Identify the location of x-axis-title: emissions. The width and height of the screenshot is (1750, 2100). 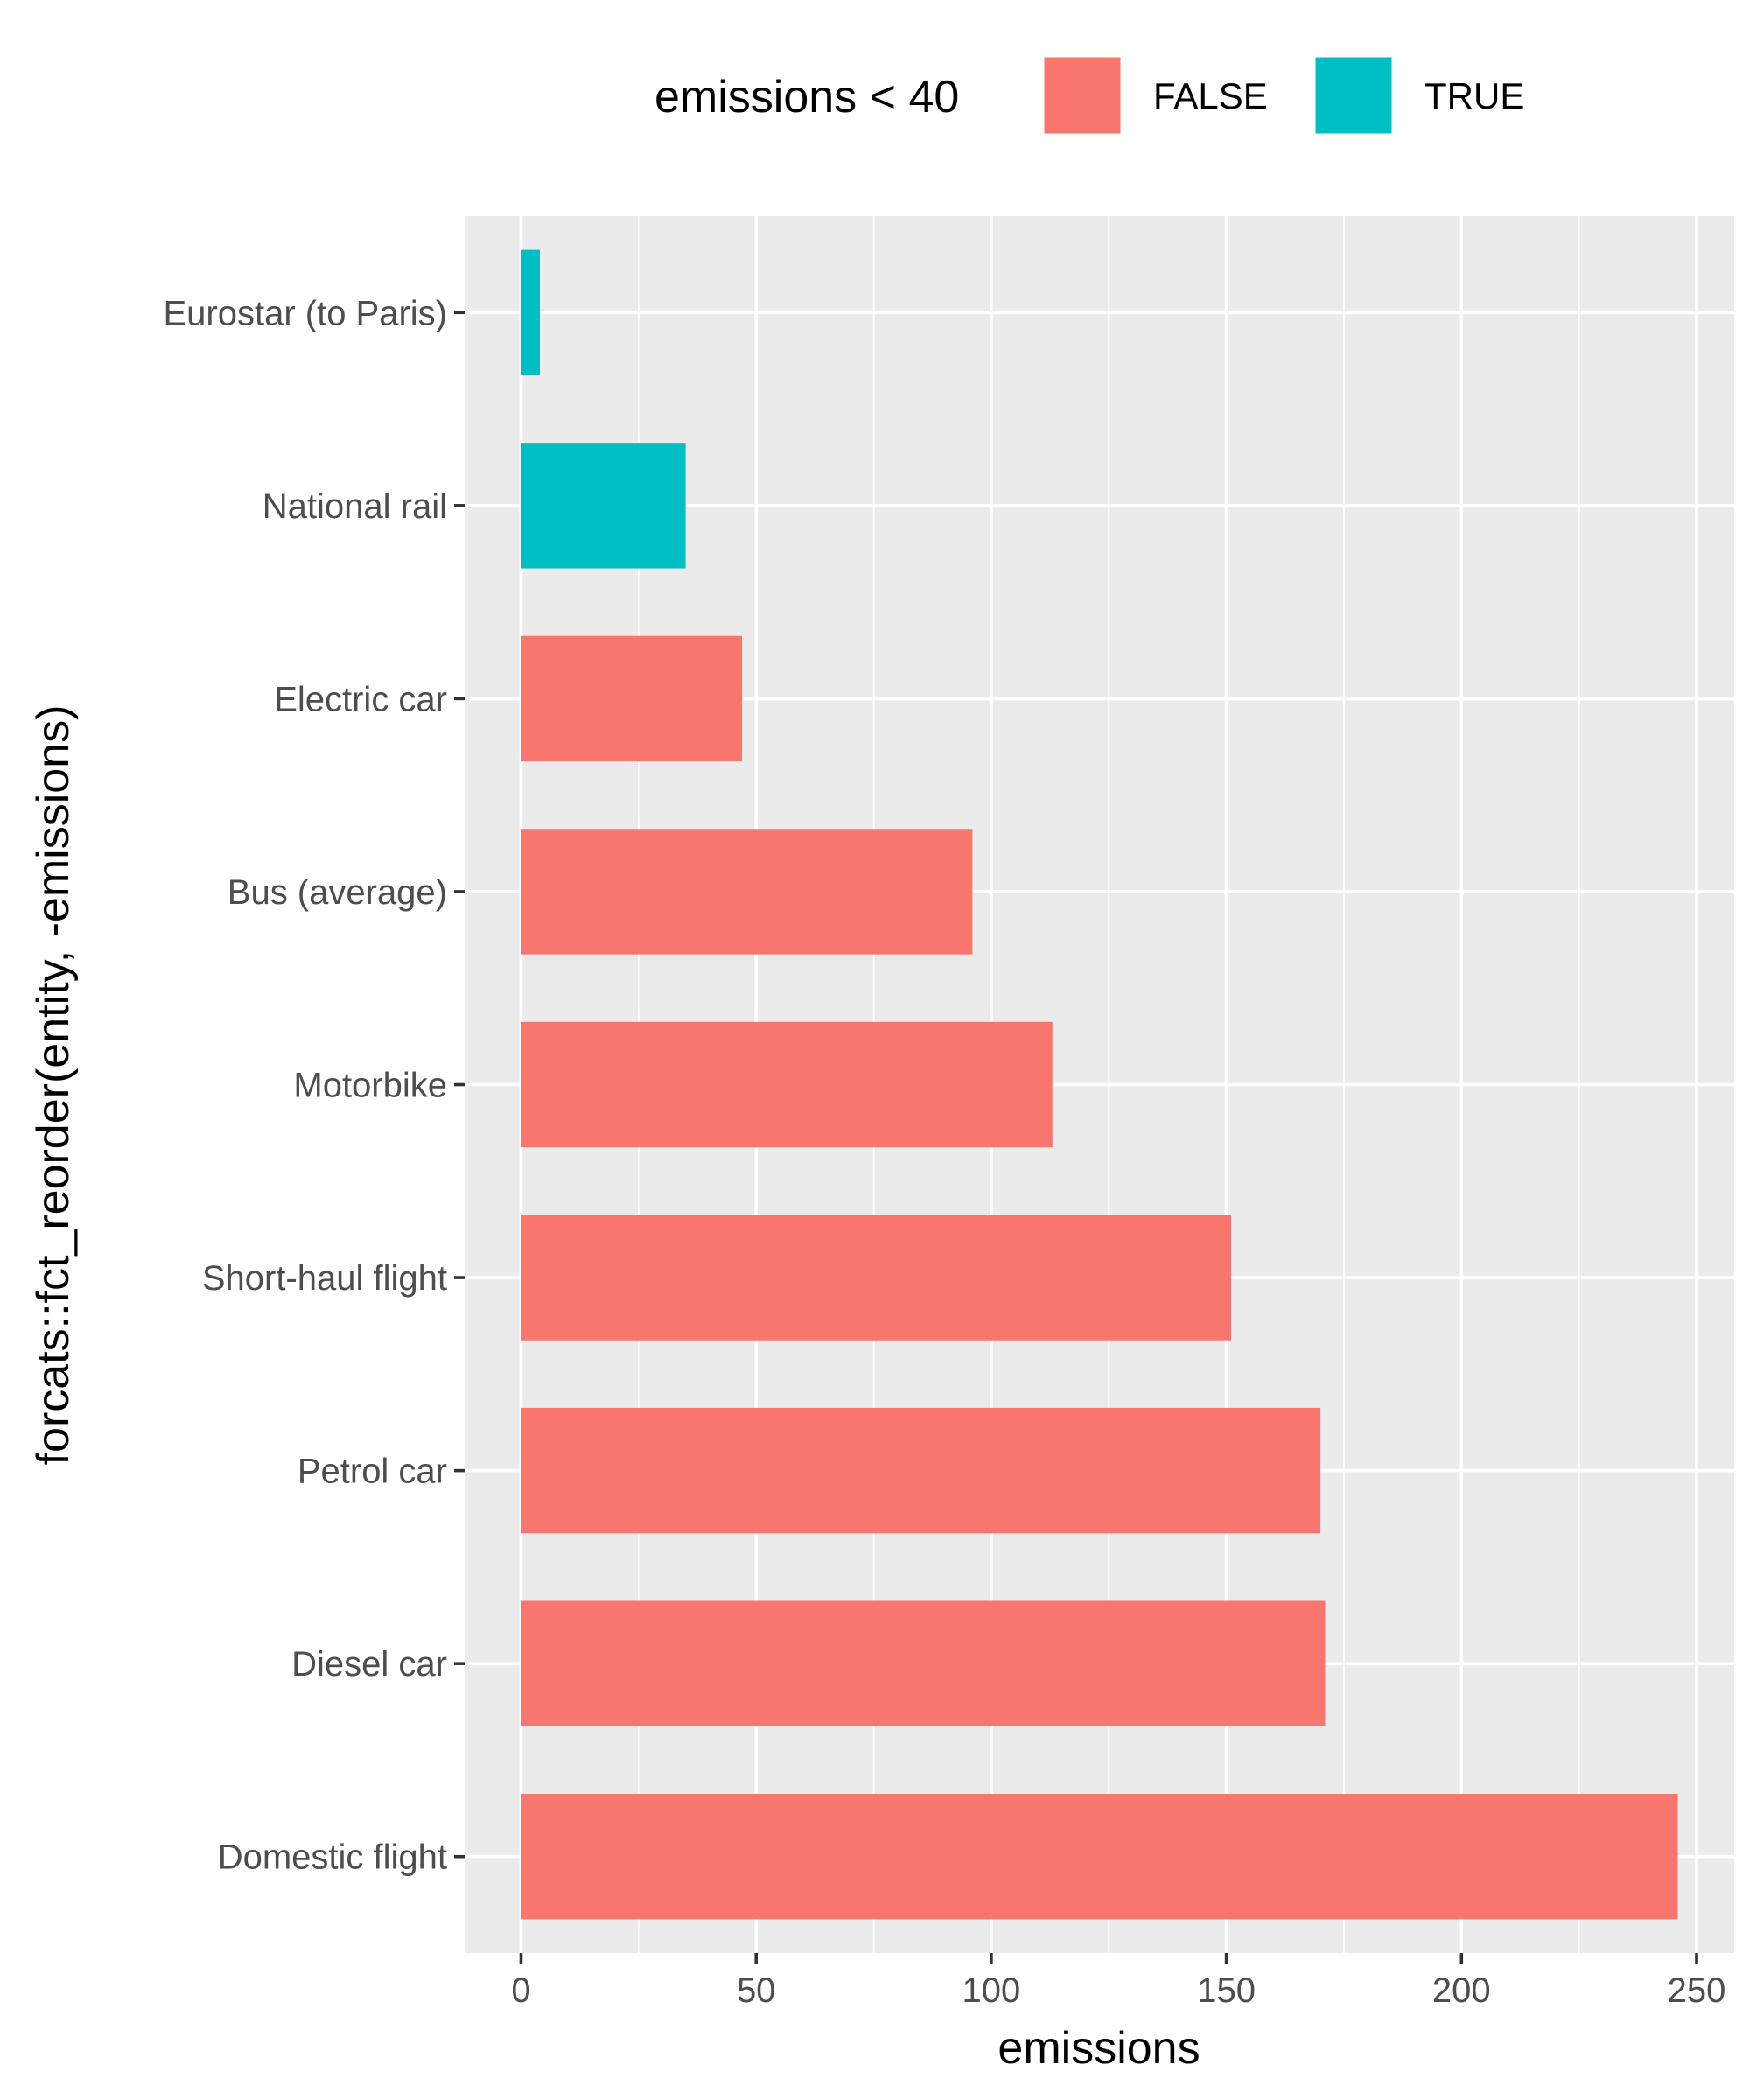
(1099, 2048).